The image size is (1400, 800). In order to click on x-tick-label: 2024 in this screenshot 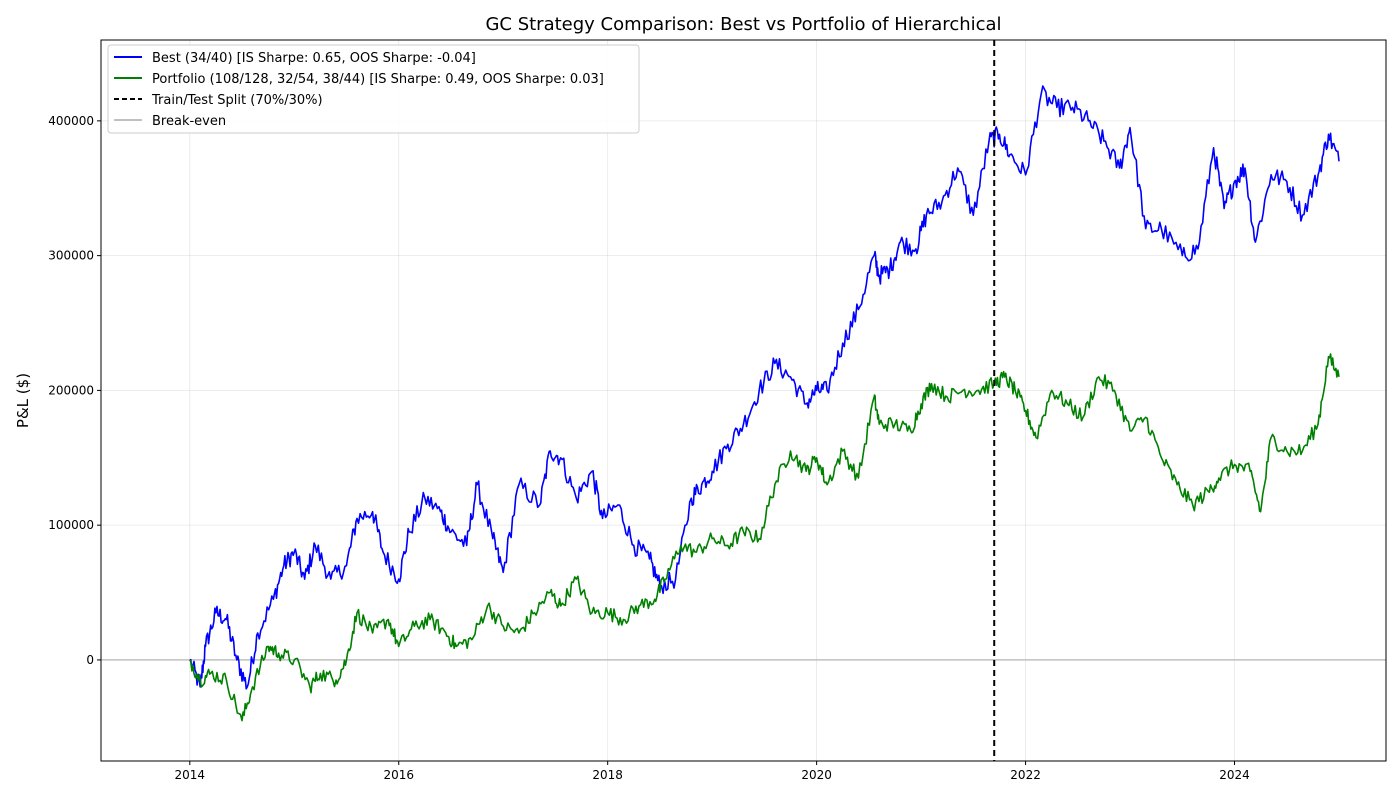, I will do `click(1234, 775)`.